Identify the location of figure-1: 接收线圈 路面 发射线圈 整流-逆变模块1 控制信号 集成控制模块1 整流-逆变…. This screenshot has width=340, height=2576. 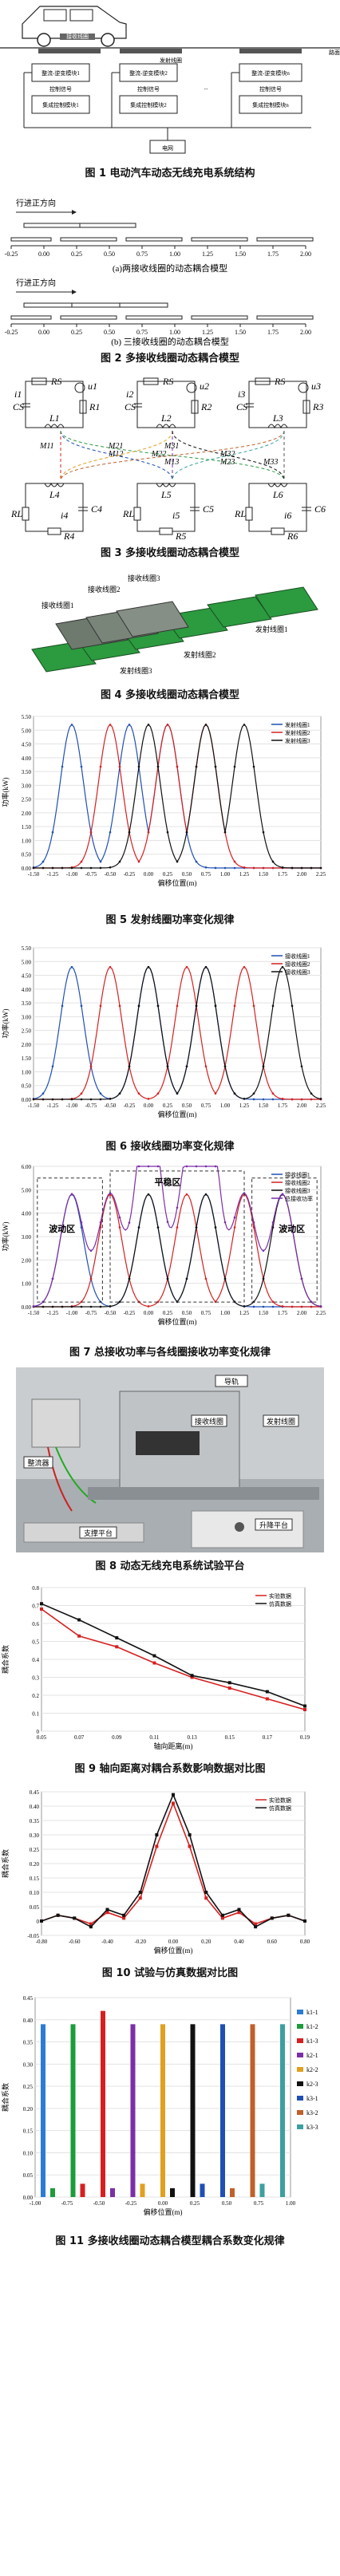
(170, 93).